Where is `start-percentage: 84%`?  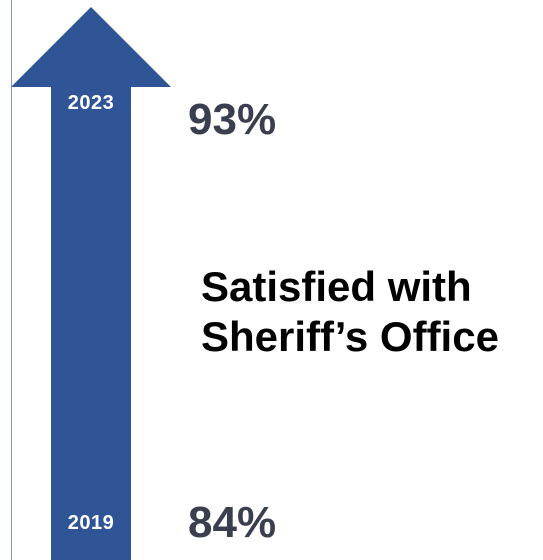
start-percentage: 84% is located at coordinates (232, 522).